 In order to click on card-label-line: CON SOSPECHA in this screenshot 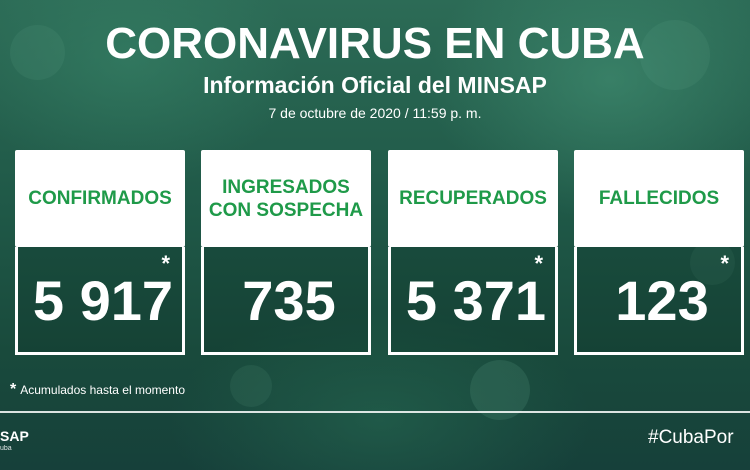, I will do `click(286, 210)`.